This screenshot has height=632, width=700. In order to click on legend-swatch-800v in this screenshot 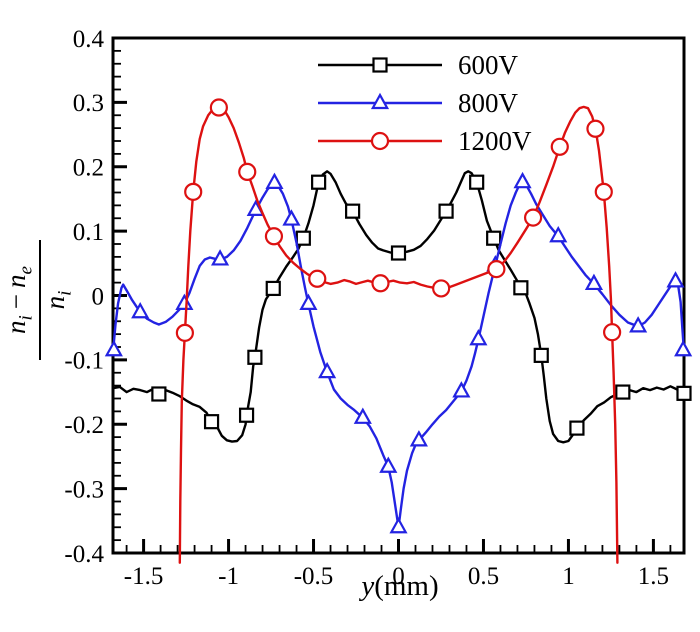, I will do `click(380, 101)`.